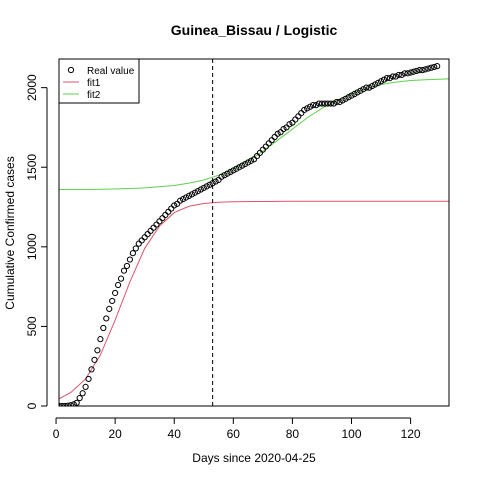 This screenshot has width=480, height=480. I want to click on y-tick-label: 500, so click(32, 326).